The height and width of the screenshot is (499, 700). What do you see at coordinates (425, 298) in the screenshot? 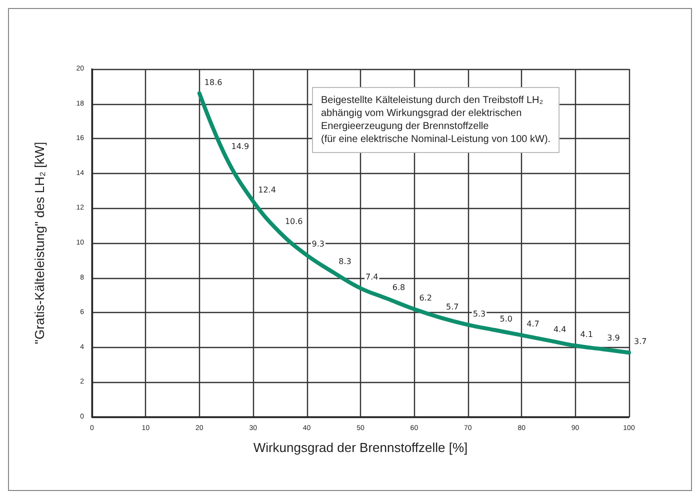
I see `data-label: 6.2` at bounding box center [425, 298].